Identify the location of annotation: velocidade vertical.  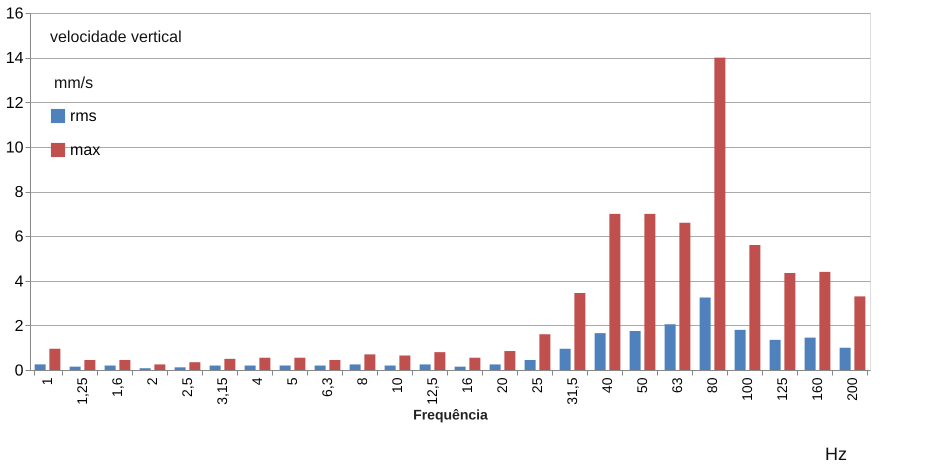
(116, 37).